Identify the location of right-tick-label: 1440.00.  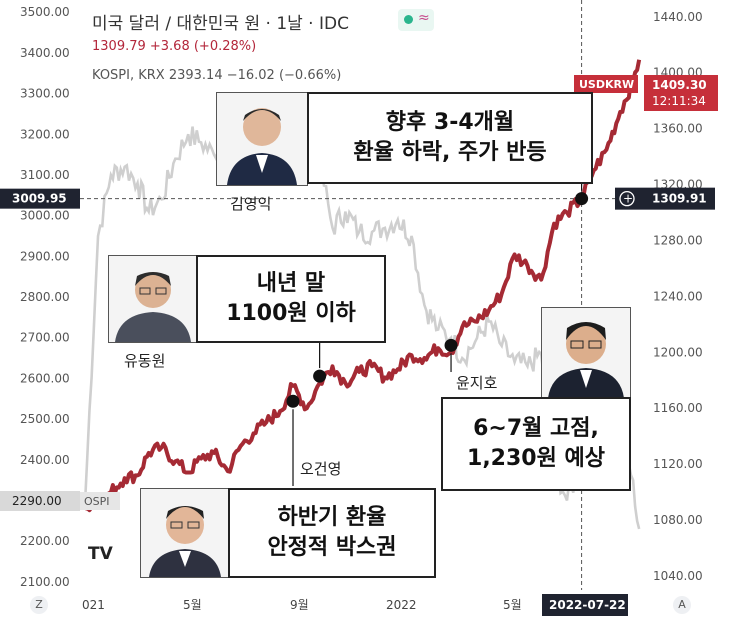
(678, 17).